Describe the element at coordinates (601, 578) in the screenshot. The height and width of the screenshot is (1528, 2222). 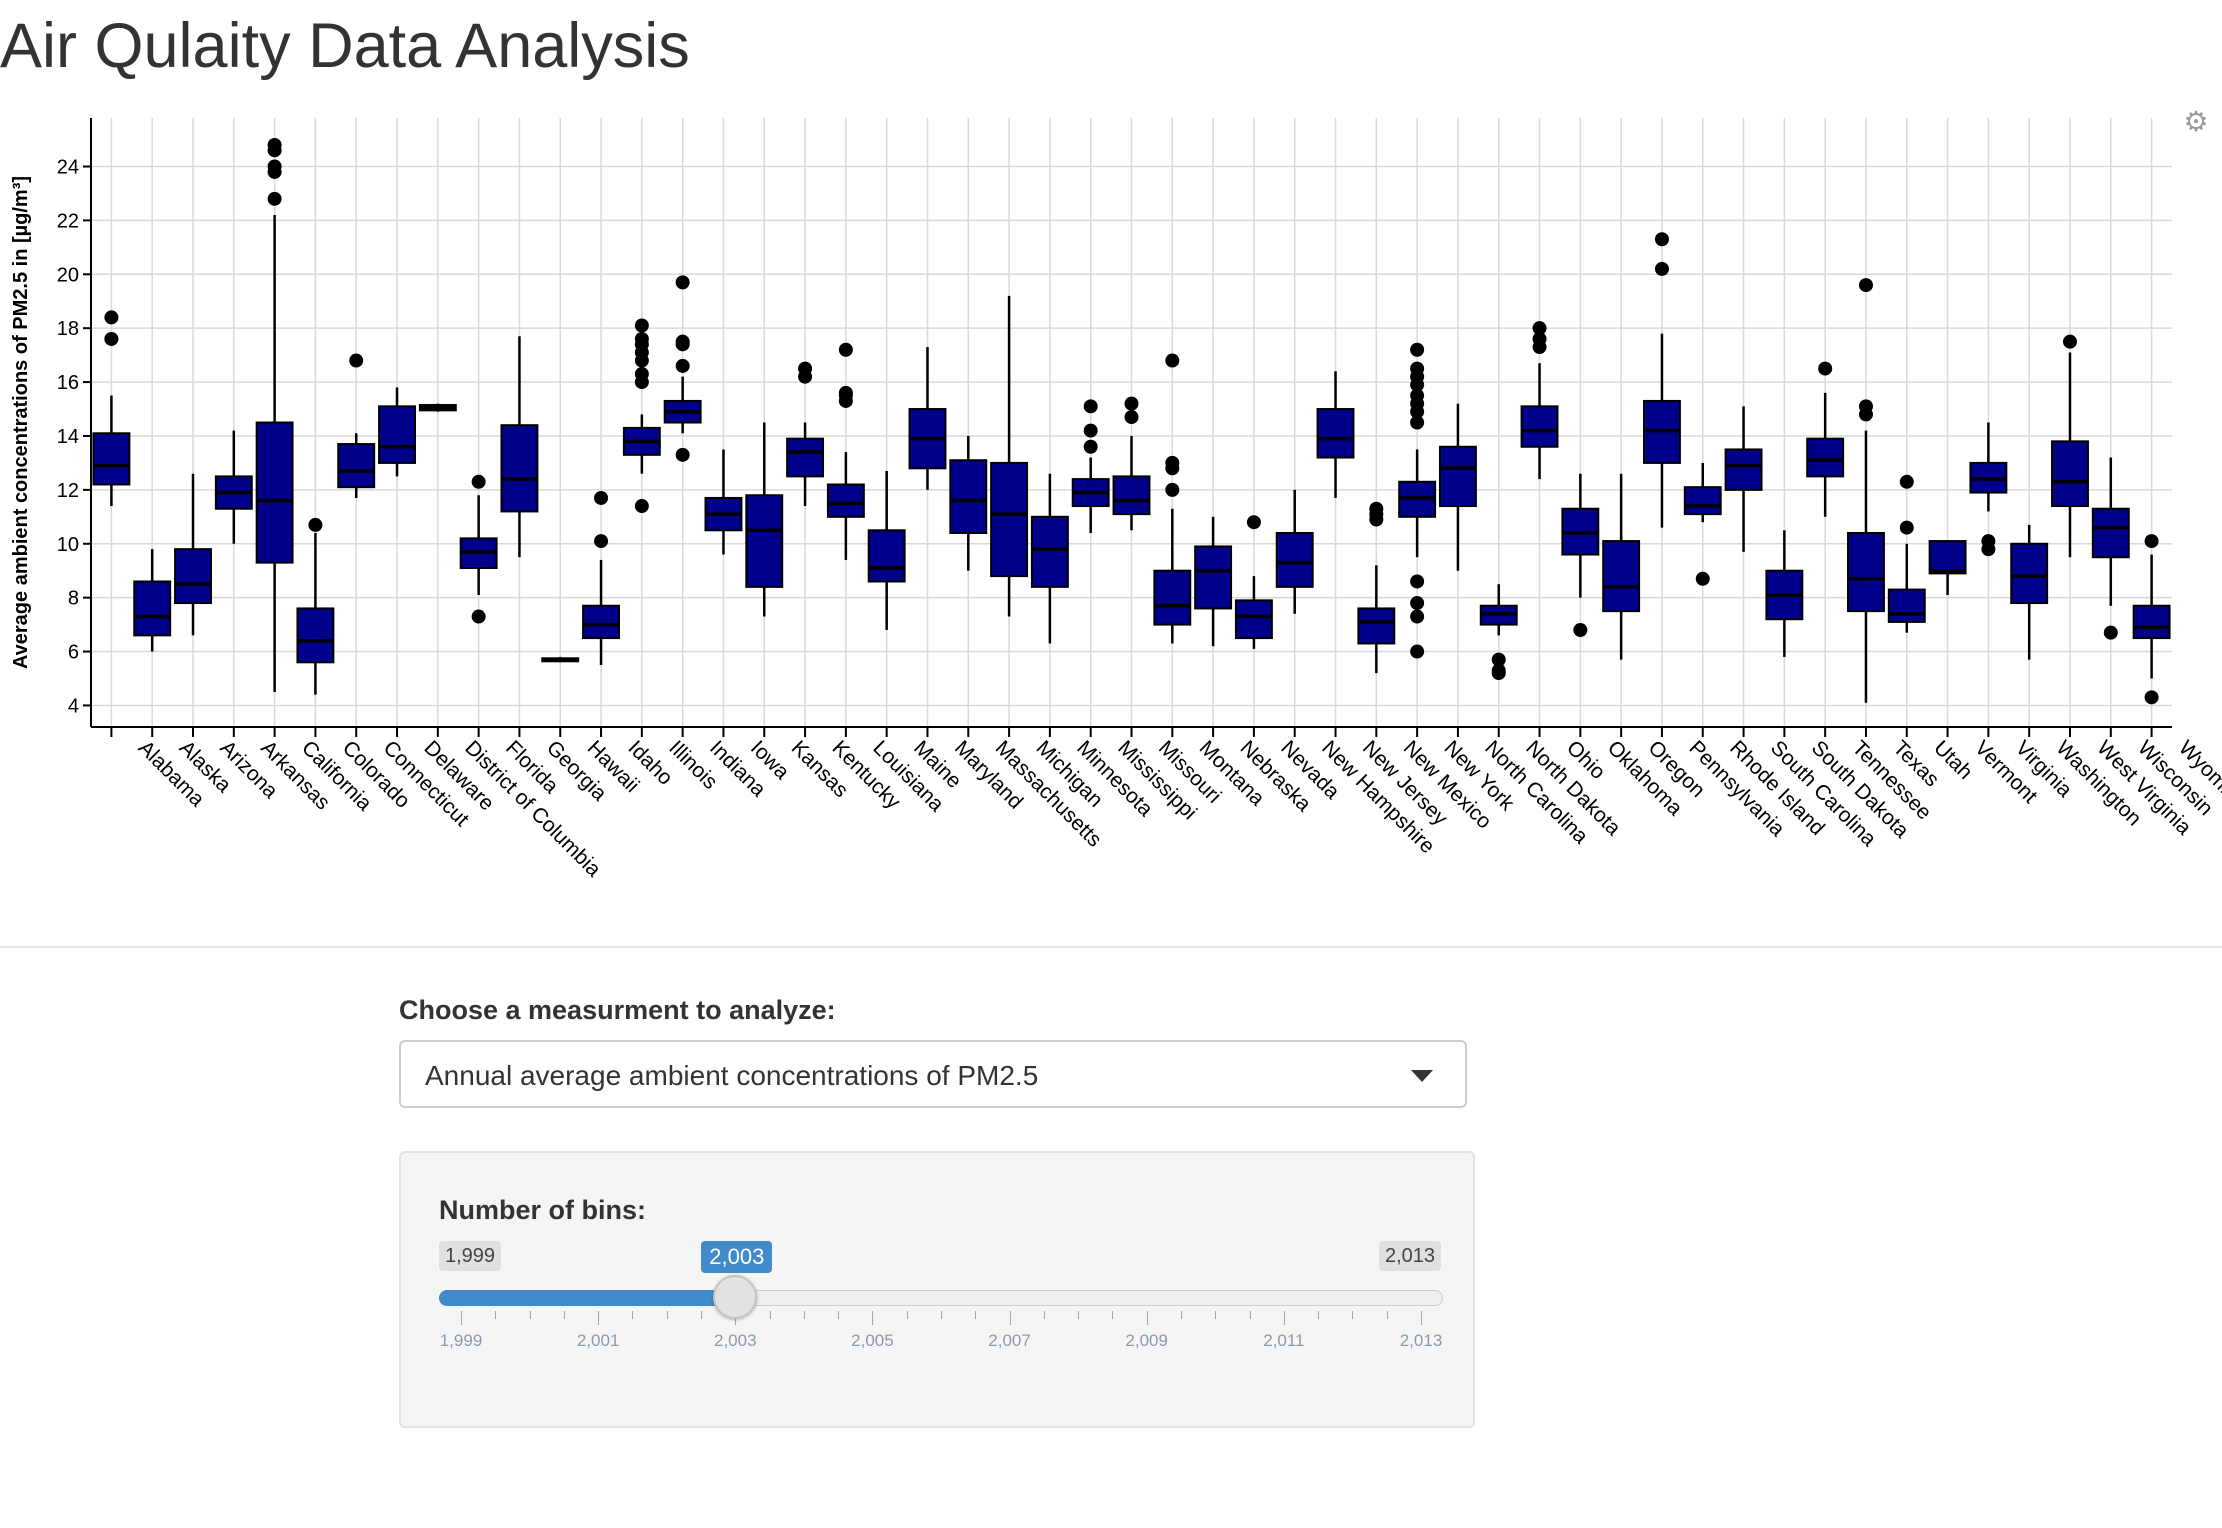
I see `box-idaho` at that location.